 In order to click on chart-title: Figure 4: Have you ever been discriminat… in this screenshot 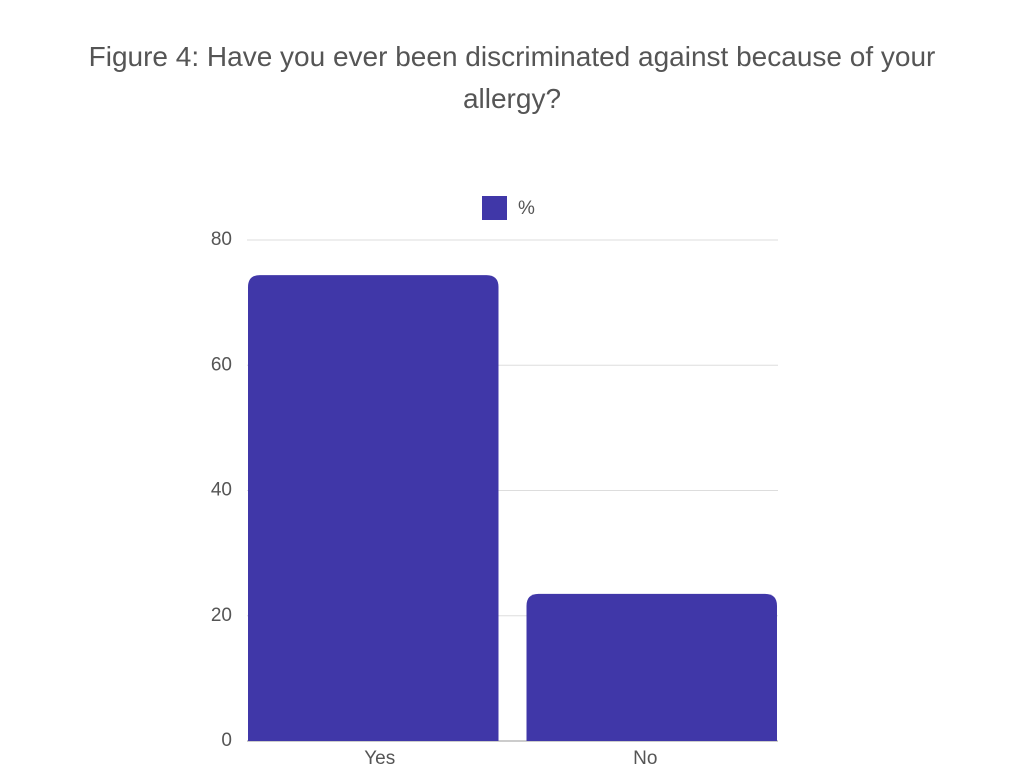, I will do `click(512, 77)`.